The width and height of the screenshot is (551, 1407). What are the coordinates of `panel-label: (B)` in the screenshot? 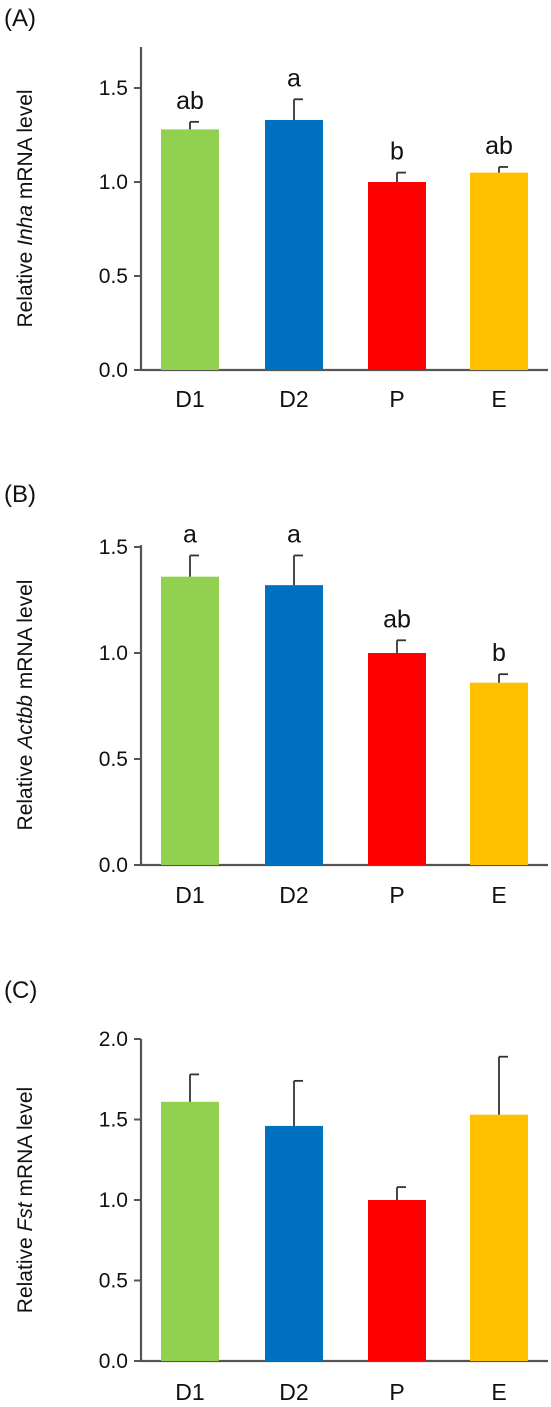 It's located at (20, 494).